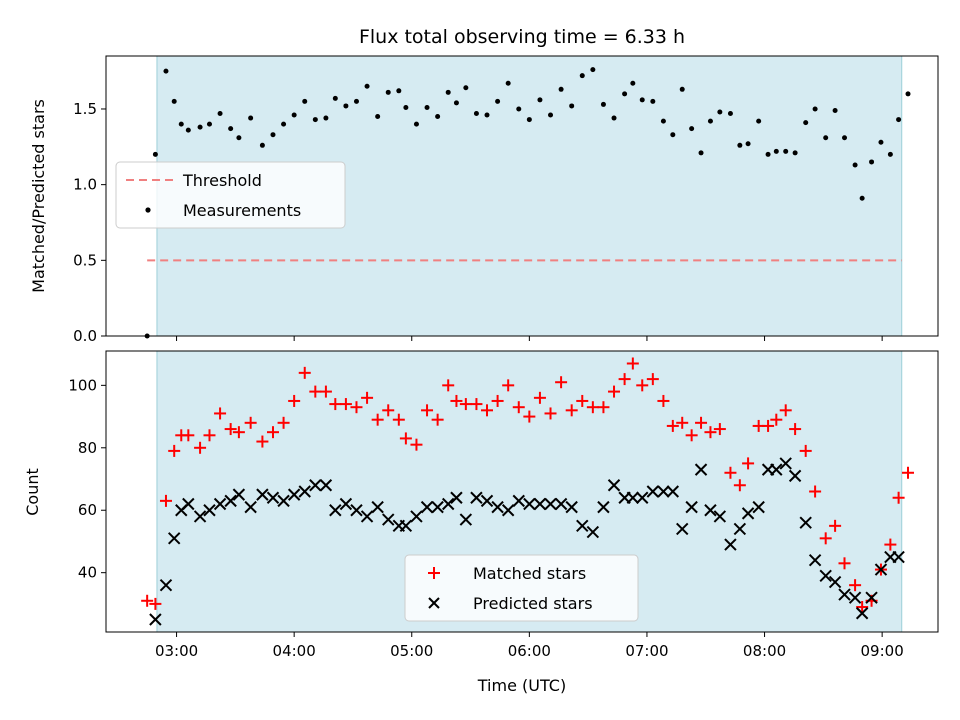 The image size is (960, 720). What do you see at coordinates (148, 210) in the screenshot?
I see `legend-measurements-swatch` at bounding box center [148, 210].